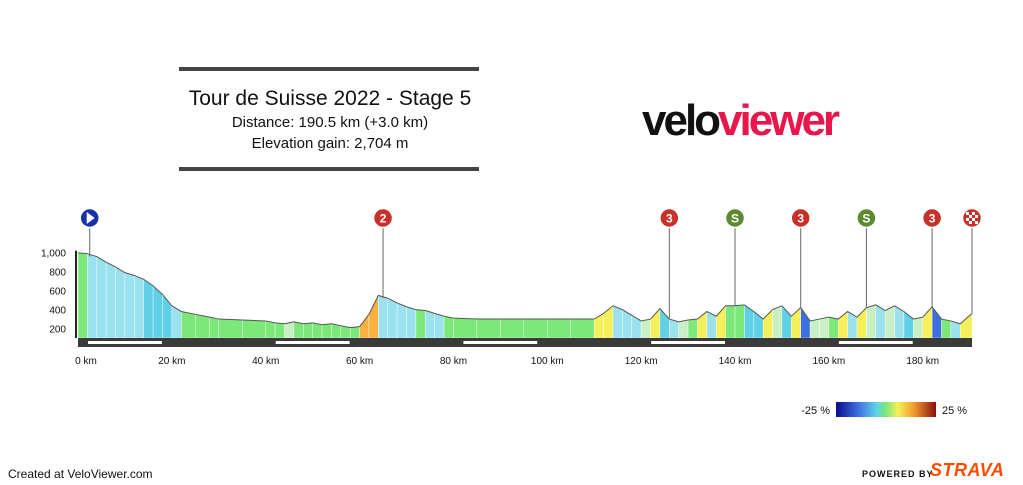  I want to click on elevation-gain-text: Elevation gain: 2,704 m, so click(330, 143).